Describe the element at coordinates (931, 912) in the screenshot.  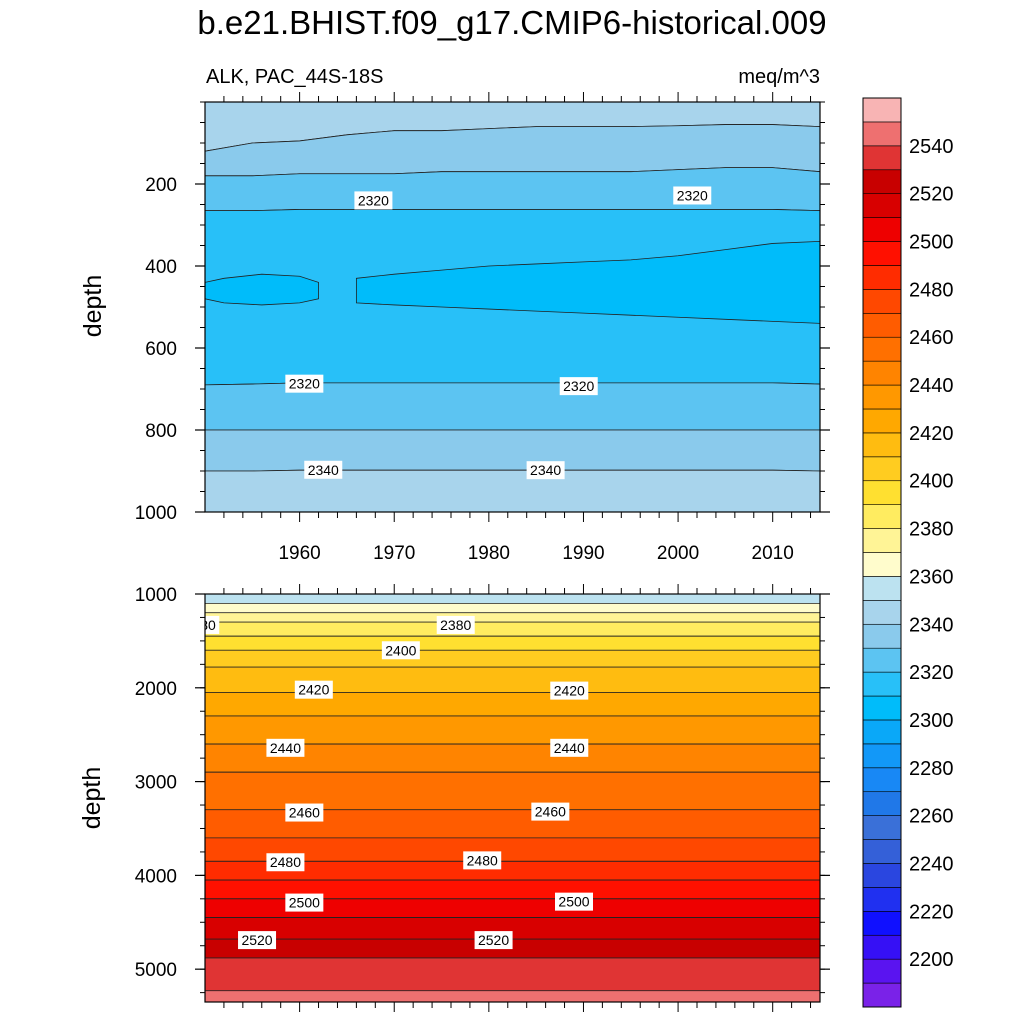
I see `colorbar-tick-label-1: 2220` at that location.